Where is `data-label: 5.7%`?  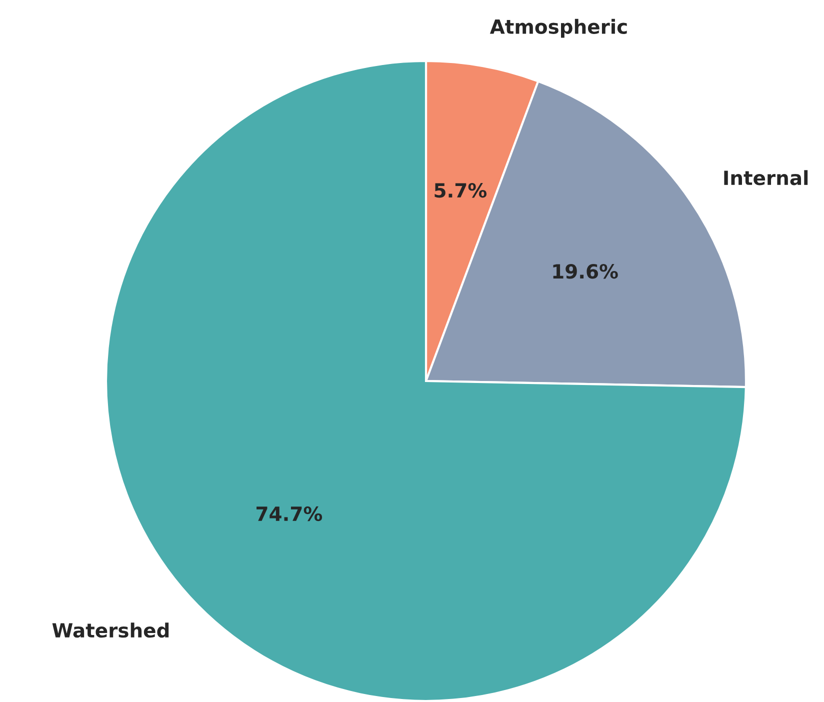 data-label: 5.7% is located at coordinates (460, 190).